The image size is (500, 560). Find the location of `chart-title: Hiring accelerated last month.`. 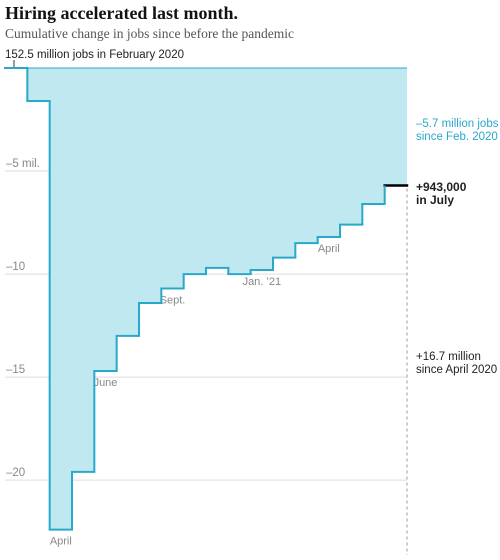

chart-title: Hiring accelerated last month. is located at coordinates (121, 13).